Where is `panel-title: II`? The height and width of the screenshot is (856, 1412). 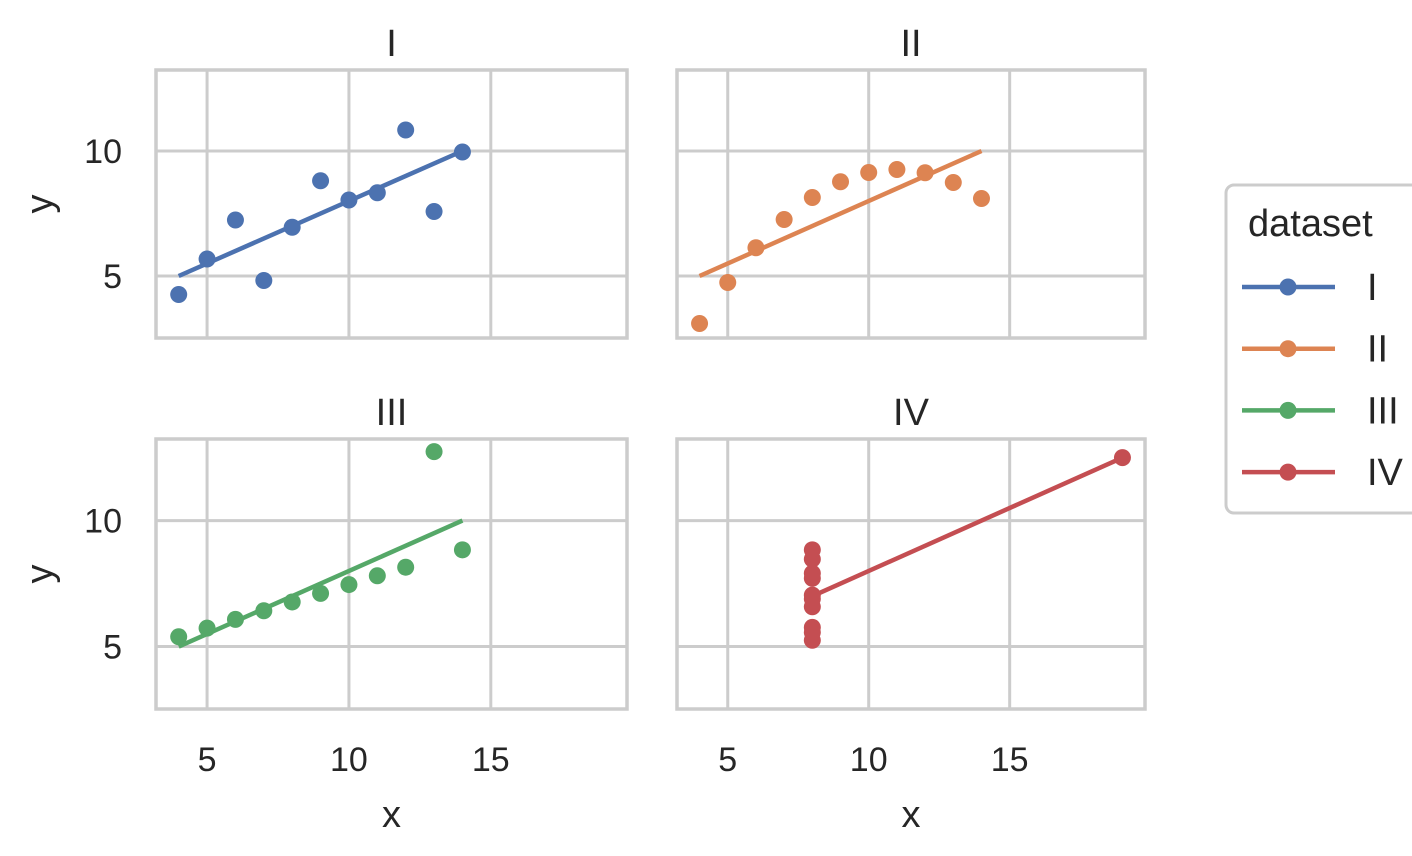
panel-title: II is located at coordinates (910, 44).